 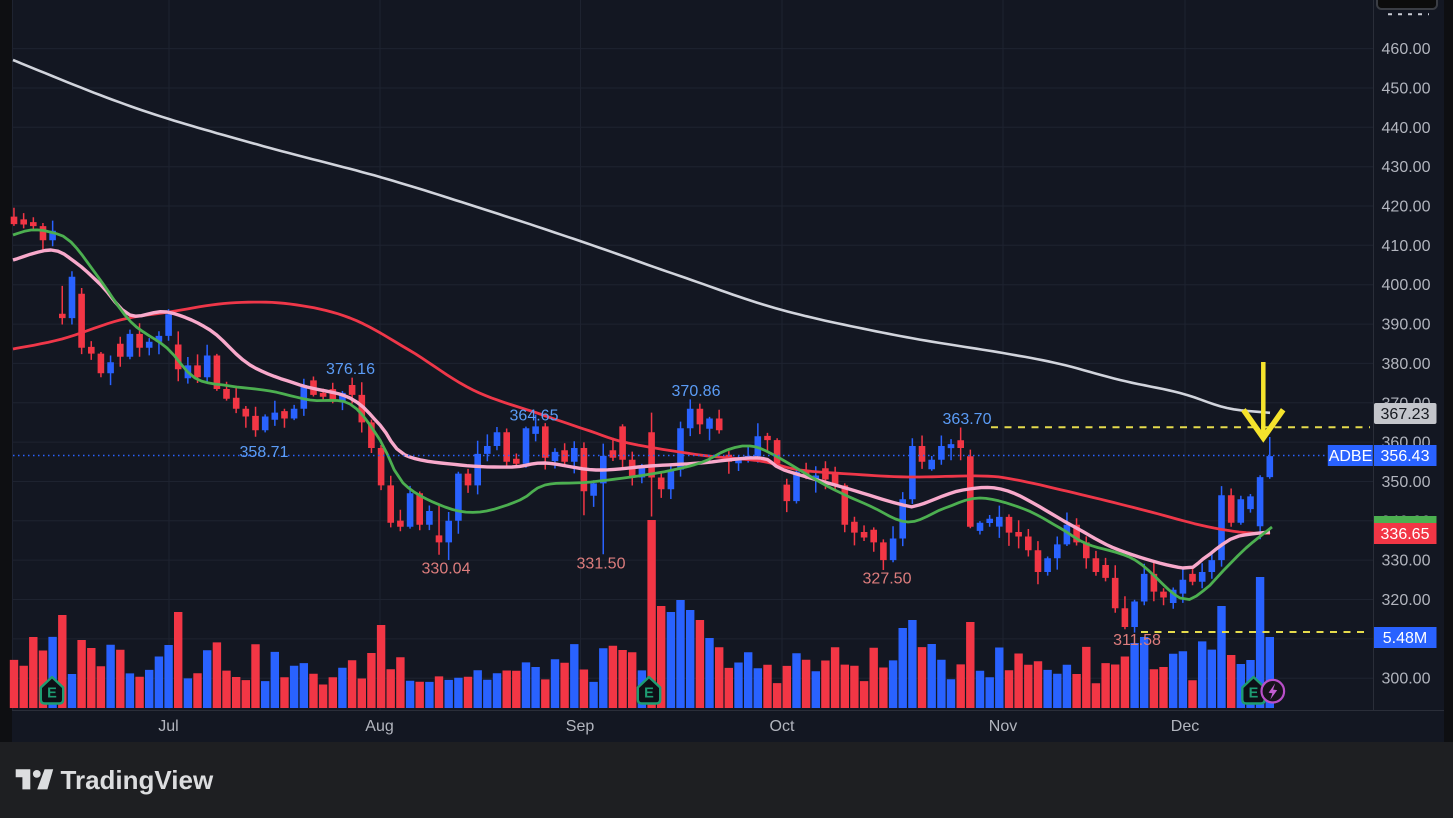 What do you see at coordinates (1406, 167) in the screenshot?
I see `svg-text: 430.00` at bounding box center [1406, 167].